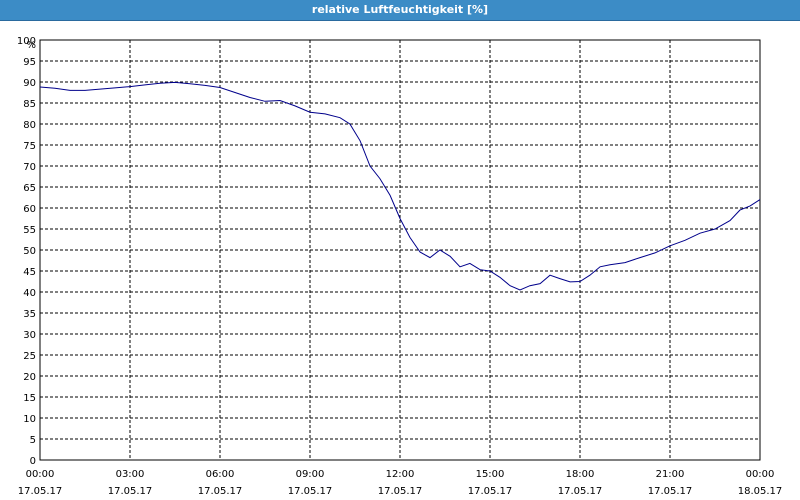  What do you see at coordinates (670, 474) in the screenshot?
I see `x-tick-time: 21:00` at bounding box center [670, 474].